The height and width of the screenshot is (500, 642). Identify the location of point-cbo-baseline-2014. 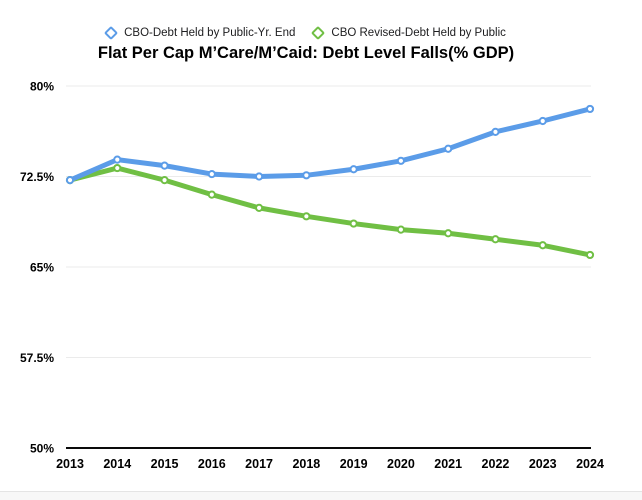
(117, 159).